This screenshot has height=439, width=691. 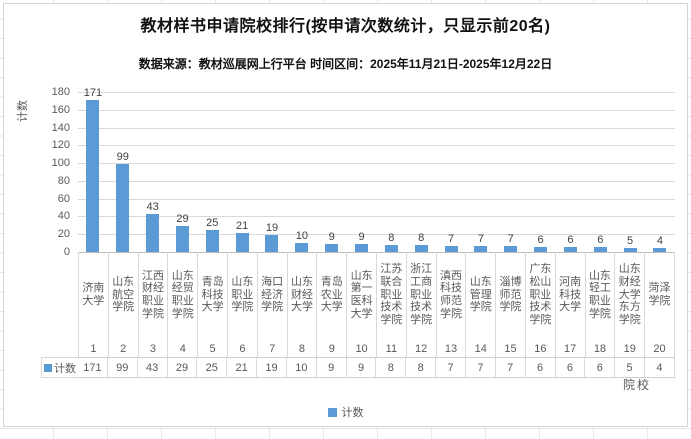 I want to click on bar-column: 10, so click(x=302, y=172).